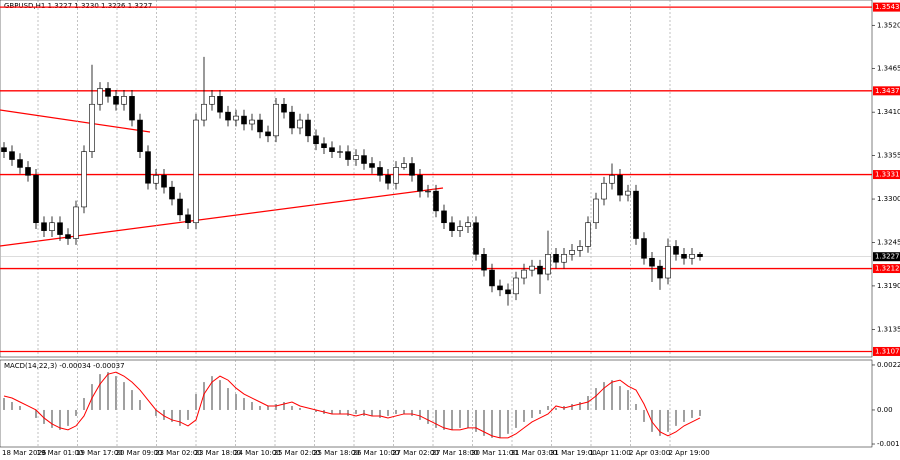 This screenshot has height=460, width=900. I want to click on level-label: 1.3543, so click(886, 7).